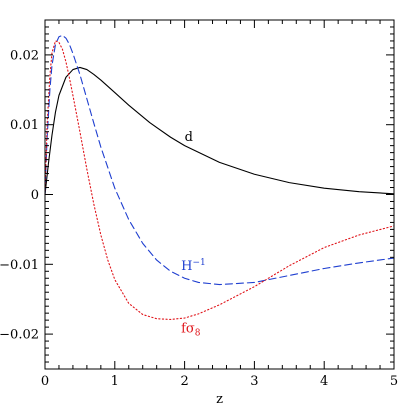 This screenshot has width=415, height=415. Describe the element at coordinates (394, 381) in the screenshot. I see `x-tick-label: 5` at that location.